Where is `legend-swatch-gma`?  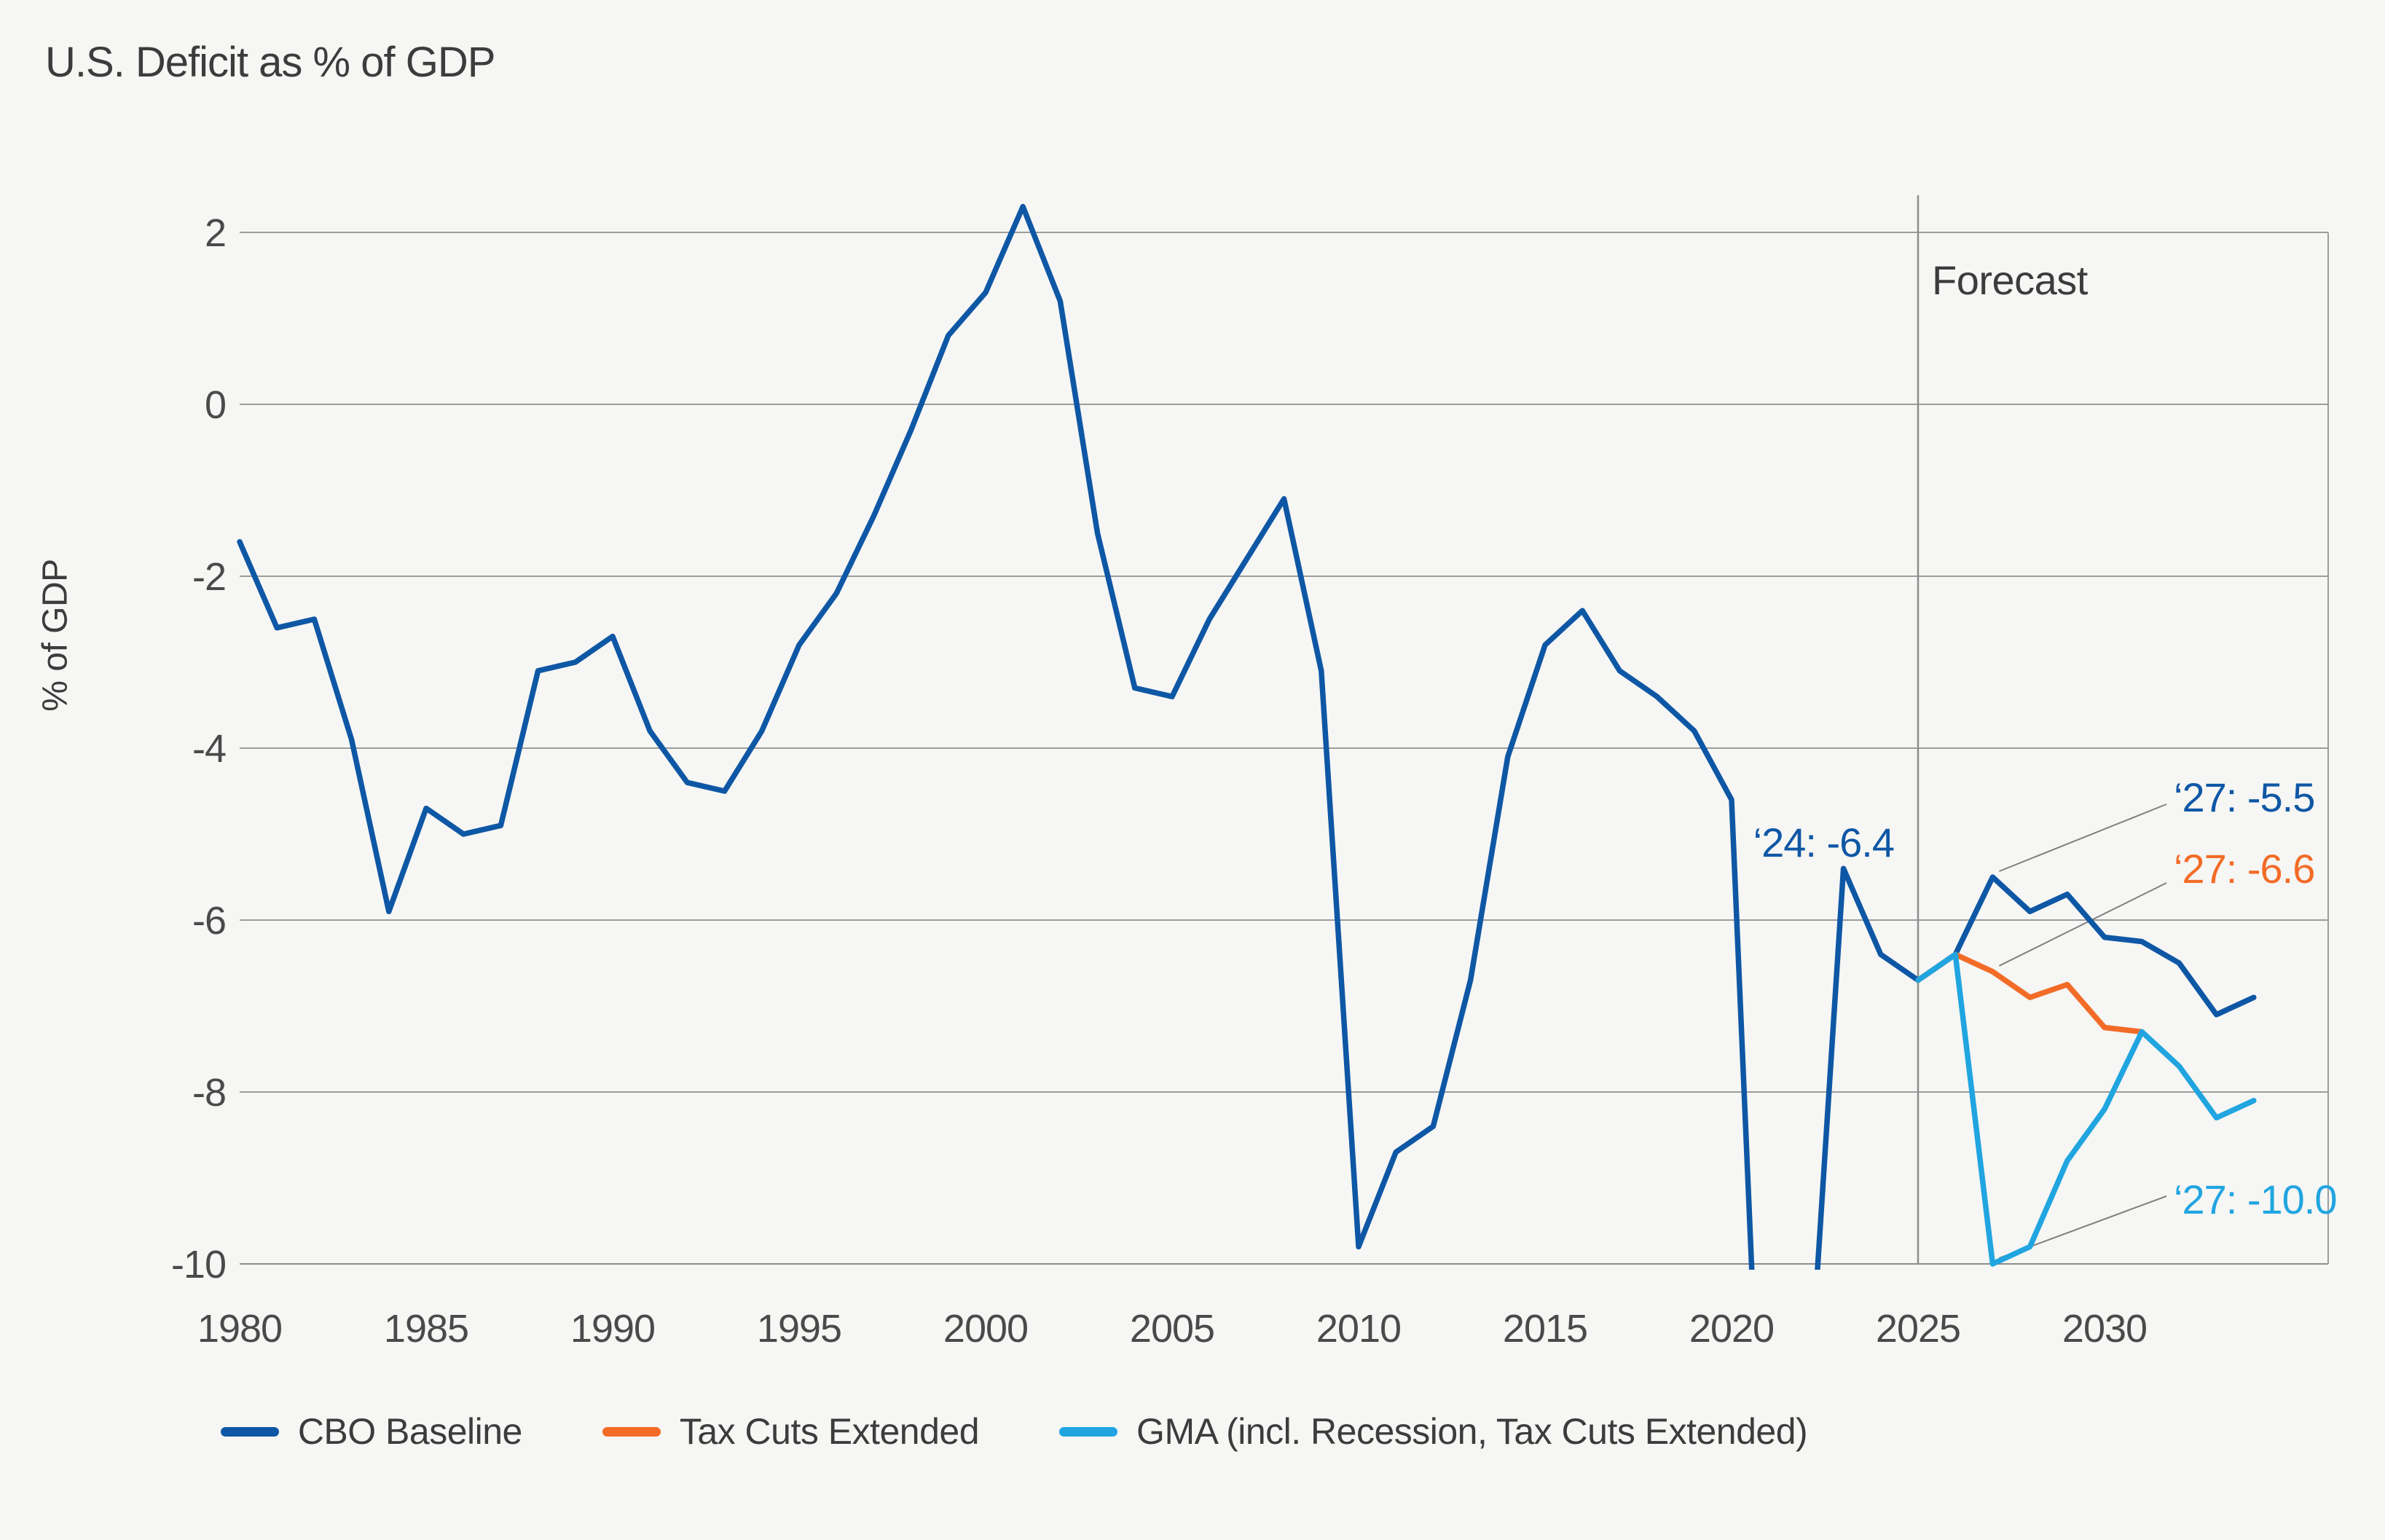 legend-swatch-gma is located at coordinates (1088, 1431).